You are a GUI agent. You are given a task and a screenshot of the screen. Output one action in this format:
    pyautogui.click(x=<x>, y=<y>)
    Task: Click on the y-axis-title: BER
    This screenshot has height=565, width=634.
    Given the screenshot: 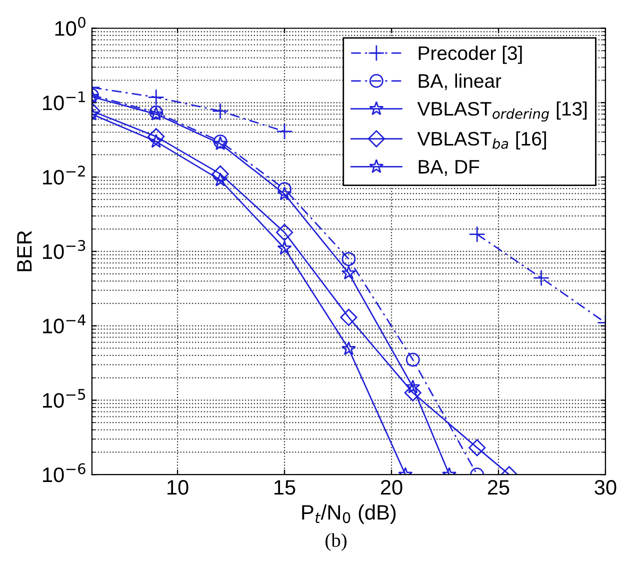 What is the action you would take?
    pyautogui.click(x=24, y=251)
    